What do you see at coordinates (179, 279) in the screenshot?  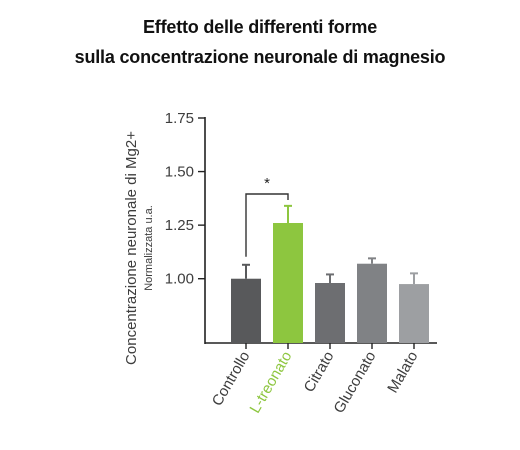 I see `y-tick-label: 1.00` at bounding box center [179, 279].